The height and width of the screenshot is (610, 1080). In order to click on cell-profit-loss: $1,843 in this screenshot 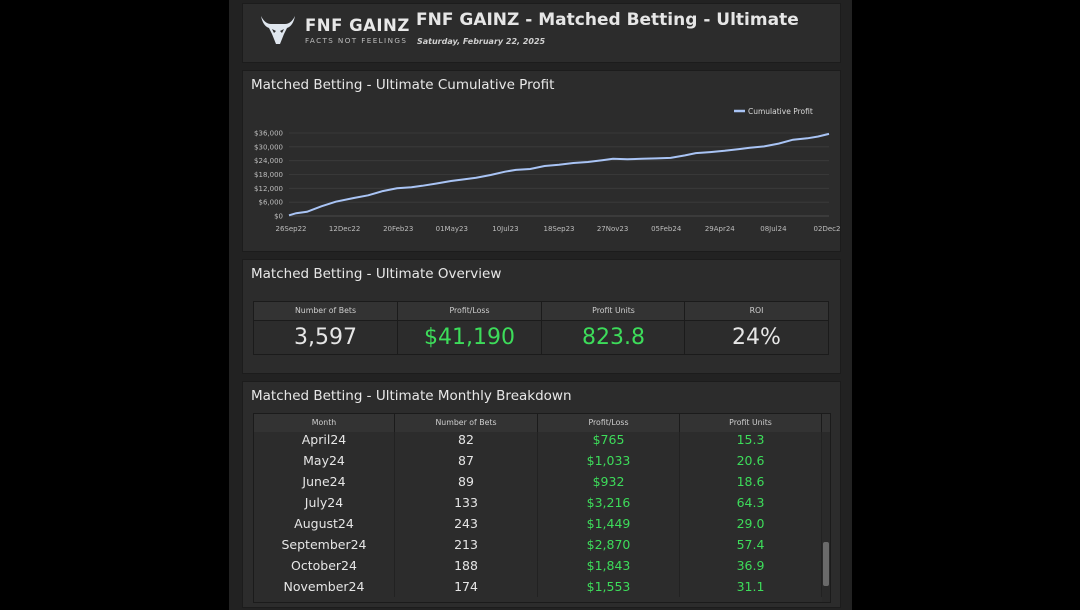, I will do `click(609, 565)`.